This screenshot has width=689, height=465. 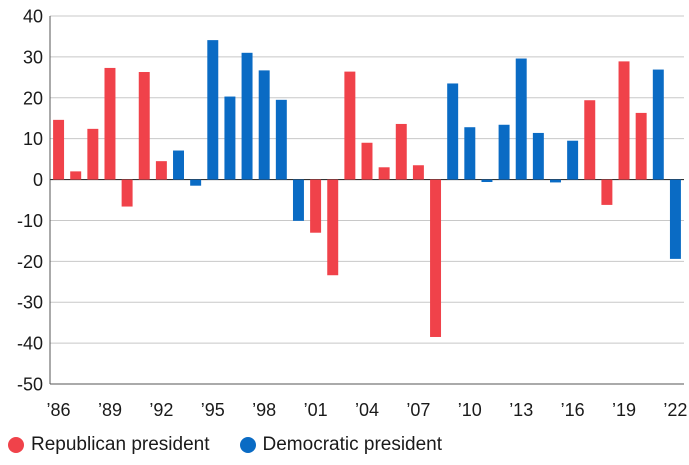 I want to click on y-tick-label: 0, so click(x=38, y=180).